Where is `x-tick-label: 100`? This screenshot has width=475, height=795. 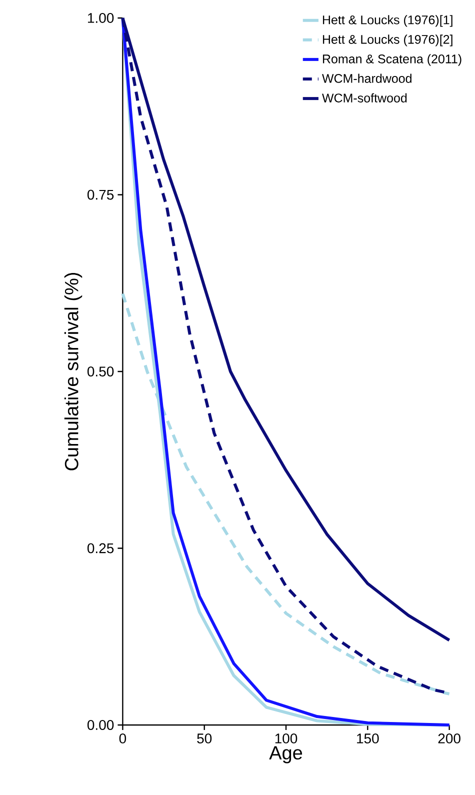
x-tick-label: 100 is located at coordinates (286, 739).